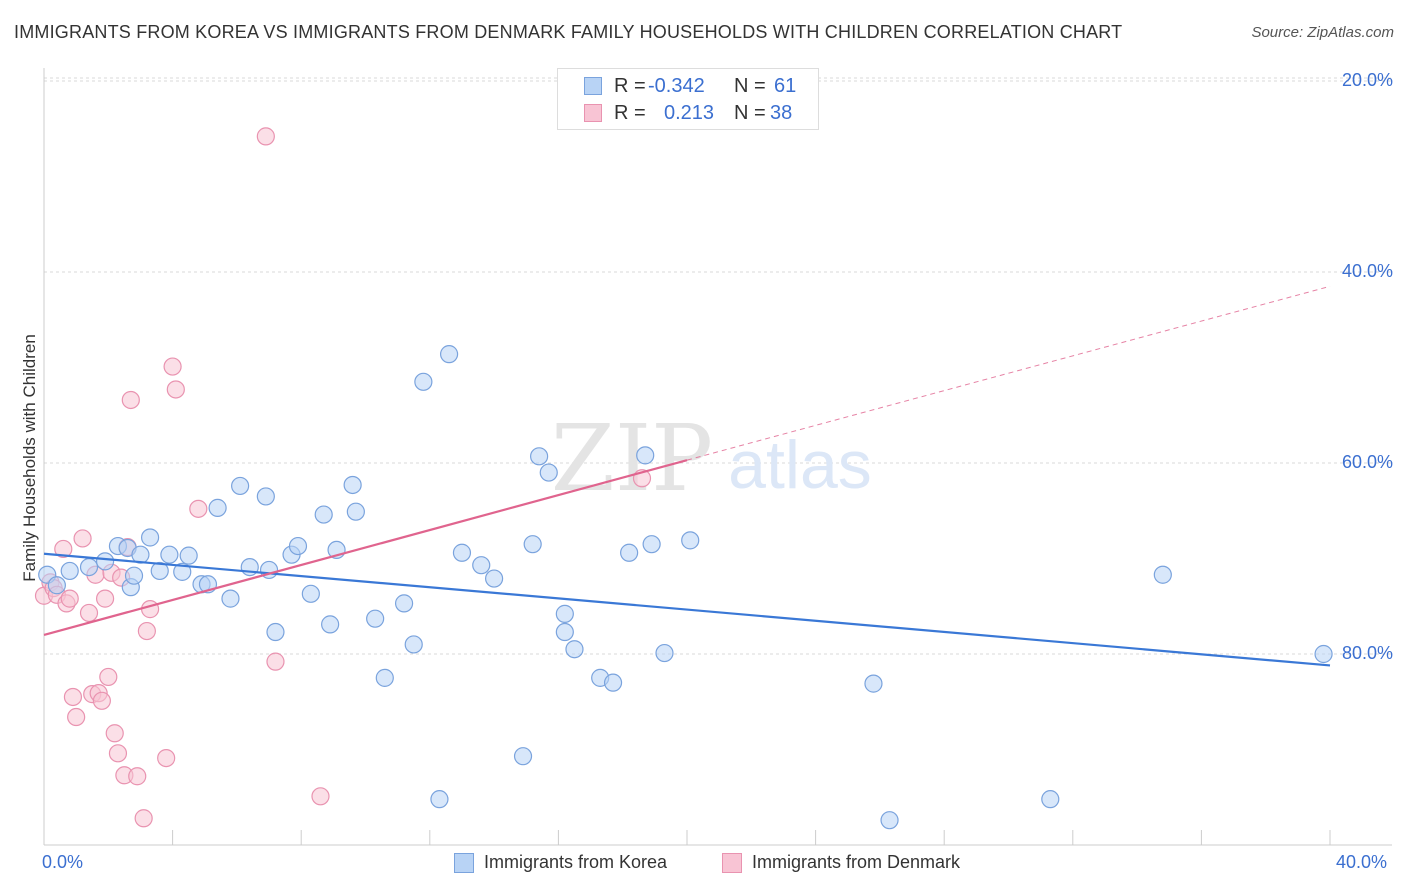  Describe the element at coordinates (1362, 862) in the screenshot. I see `x-tick-max: 40.0%` at that location.